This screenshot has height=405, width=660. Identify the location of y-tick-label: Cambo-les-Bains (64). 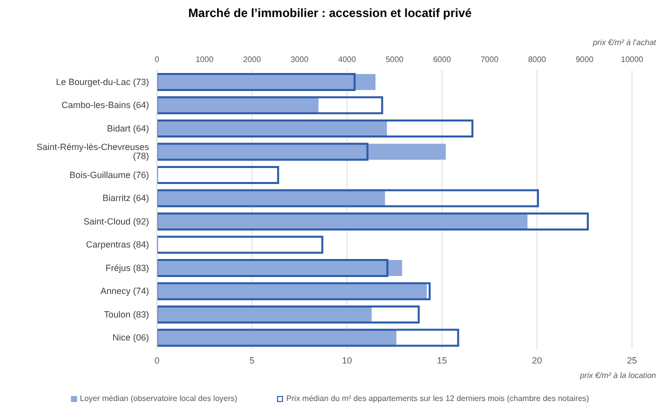
(105, 105).